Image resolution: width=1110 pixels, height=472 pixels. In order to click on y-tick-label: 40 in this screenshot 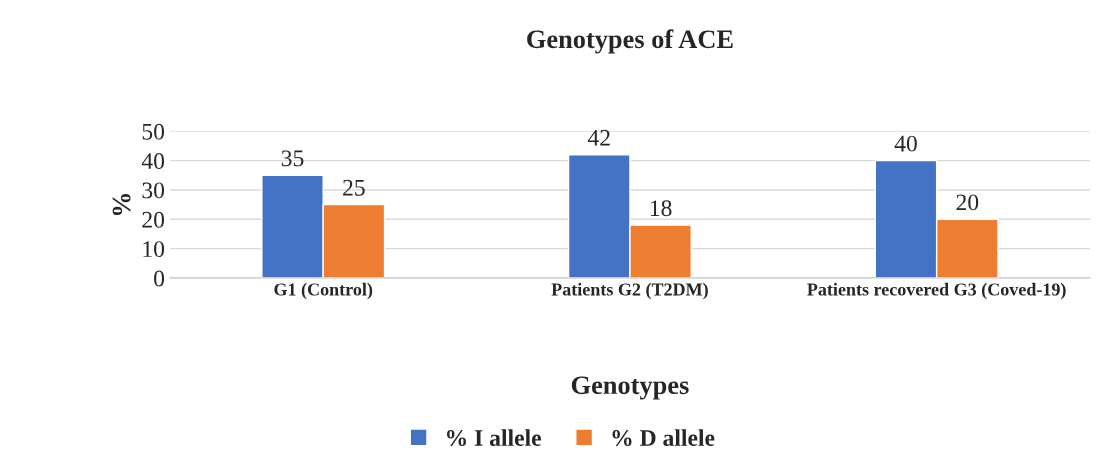, I will do `click(153, 161)`.